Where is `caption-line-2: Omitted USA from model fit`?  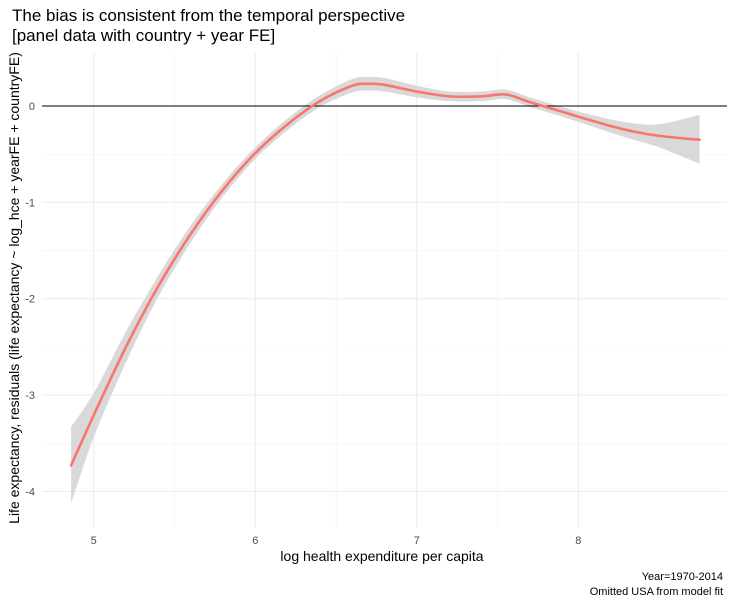
caption-line-2: Omitted USA from model fit is located at coordinates (656, 592).